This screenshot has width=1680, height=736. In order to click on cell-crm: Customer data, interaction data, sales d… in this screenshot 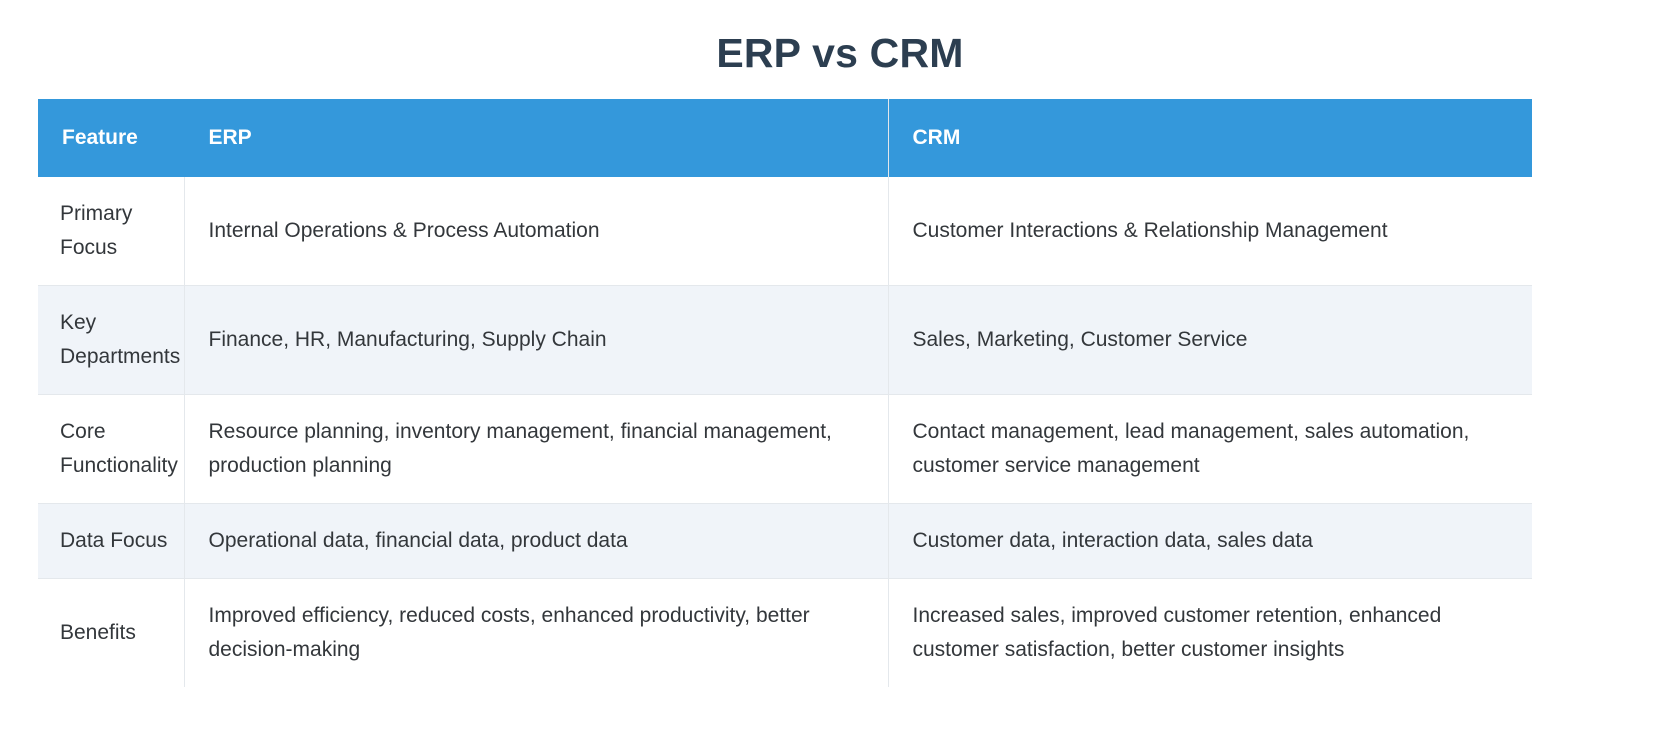, I will do `click(1210, 541)`.